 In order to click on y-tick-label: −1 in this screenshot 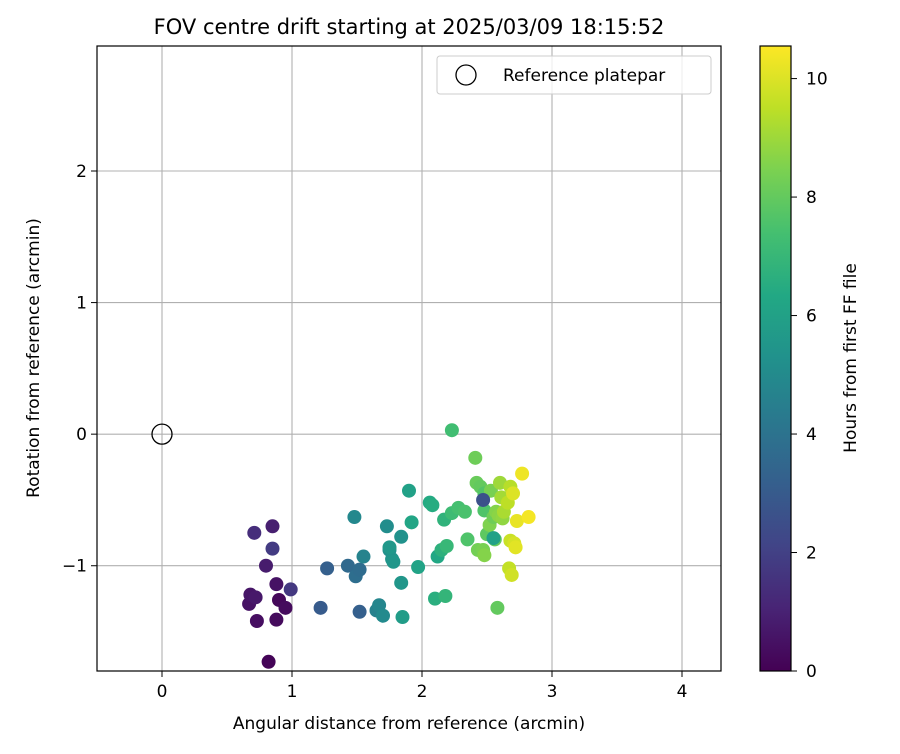, I will do `click(74, 567)`.